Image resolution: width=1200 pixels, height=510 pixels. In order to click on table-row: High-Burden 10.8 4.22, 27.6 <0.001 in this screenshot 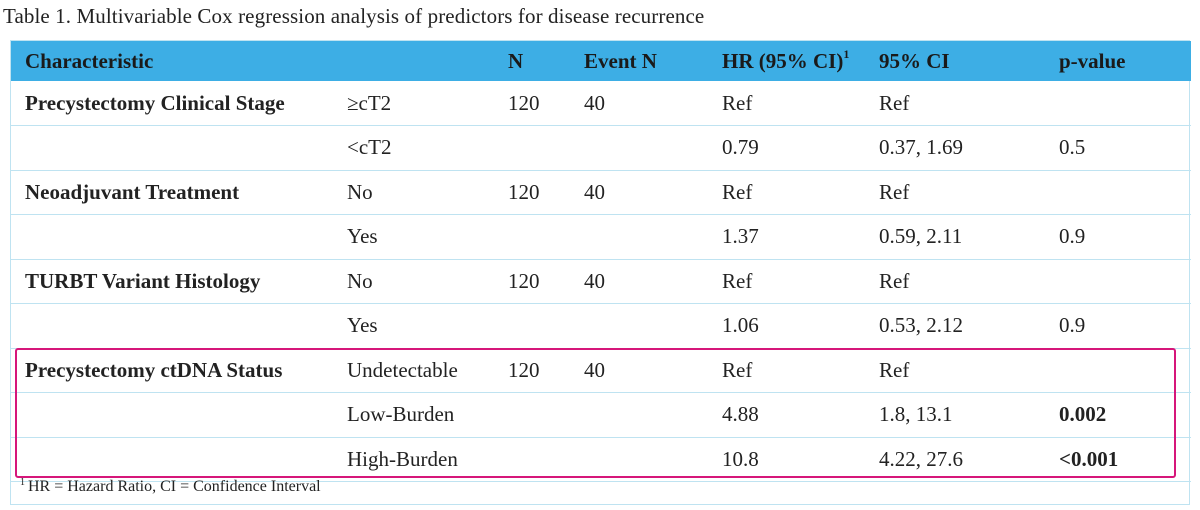, I will do `click(601, 459)`.